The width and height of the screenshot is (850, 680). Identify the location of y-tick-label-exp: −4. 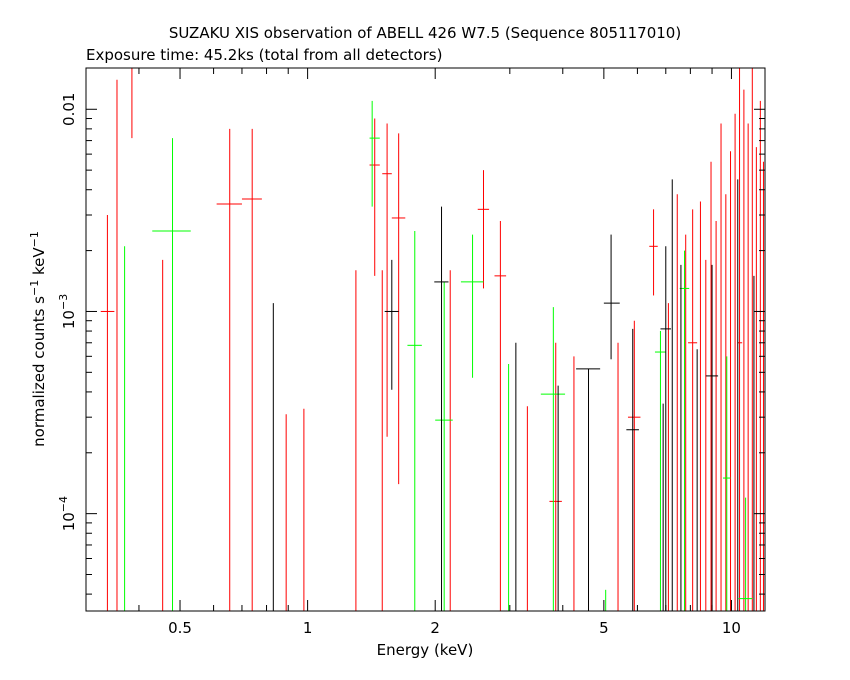
(63, 504).